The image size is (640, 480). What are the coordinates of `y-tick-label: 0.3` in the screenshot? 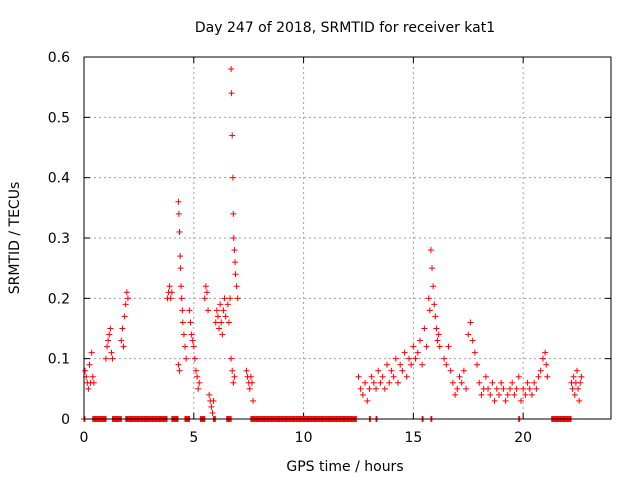 It's located at (59, 239).